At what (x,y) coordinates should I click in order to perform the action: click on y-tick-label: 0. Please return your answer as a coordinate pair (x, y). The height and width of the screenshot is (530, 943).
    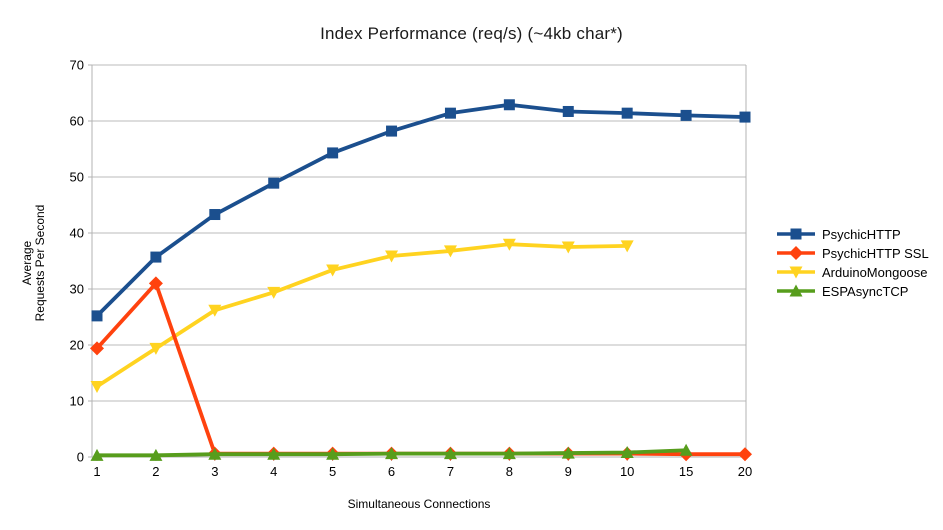
    Looking at the image, I should click on (80, 457).